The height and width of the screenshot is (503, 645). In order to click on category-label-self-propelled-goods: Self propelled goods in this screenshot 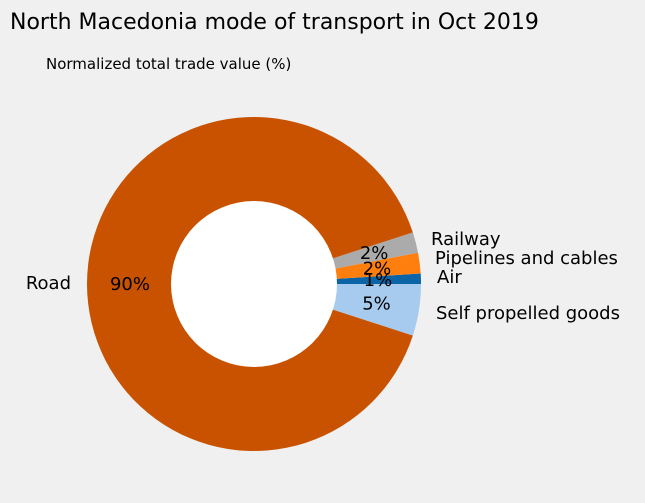, I will do `click(528, 313)`.